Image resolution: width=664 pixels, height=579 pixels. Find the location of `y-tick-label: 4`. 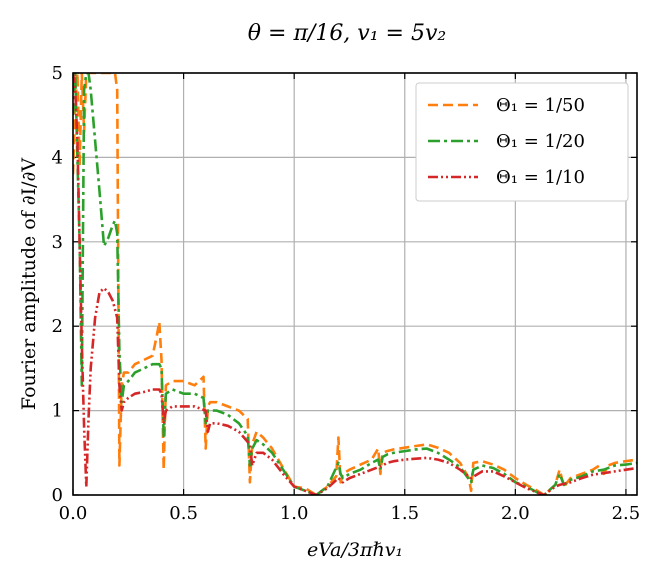

y-tick-label: 4 is located at coordinates (57, 157).